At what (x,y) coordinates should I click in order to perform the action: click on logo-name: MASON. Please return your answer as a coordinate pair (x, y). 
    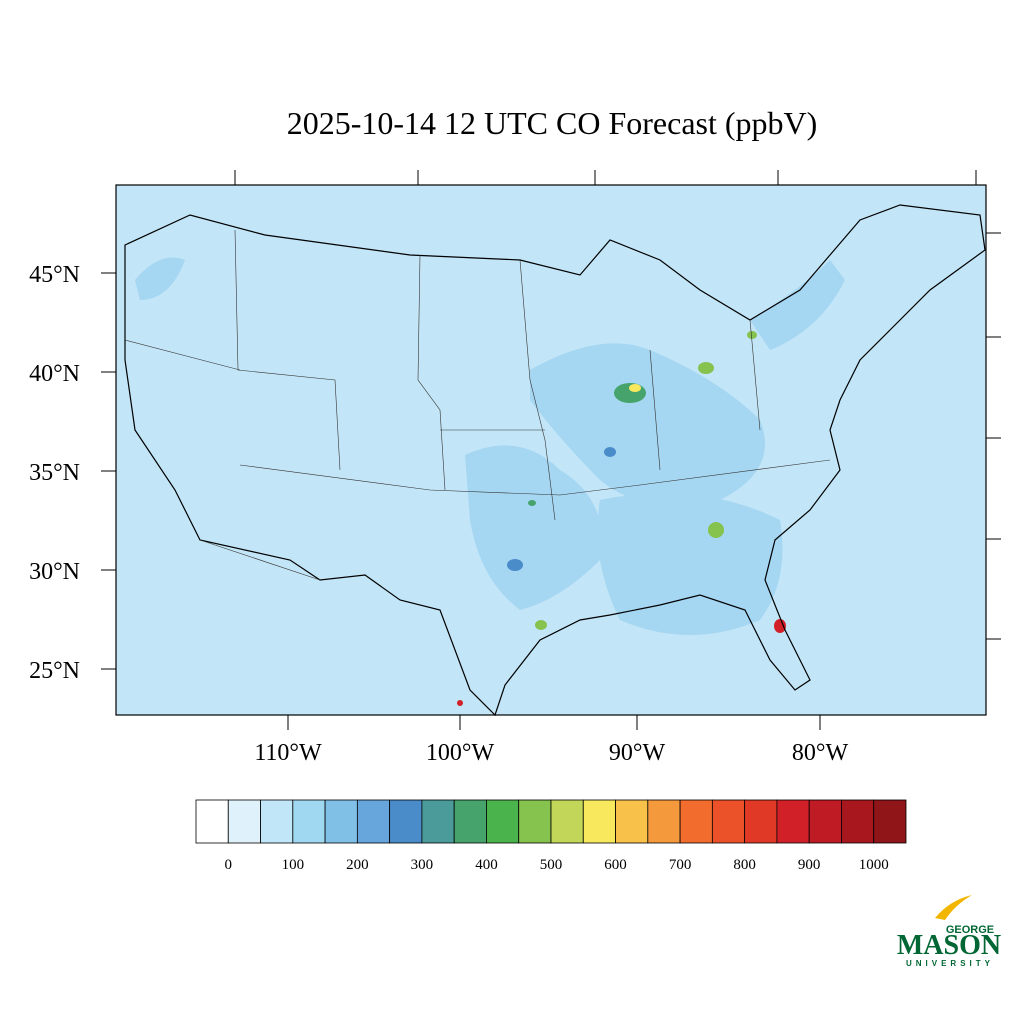
    Looking at the image, I should click on (949, 945).